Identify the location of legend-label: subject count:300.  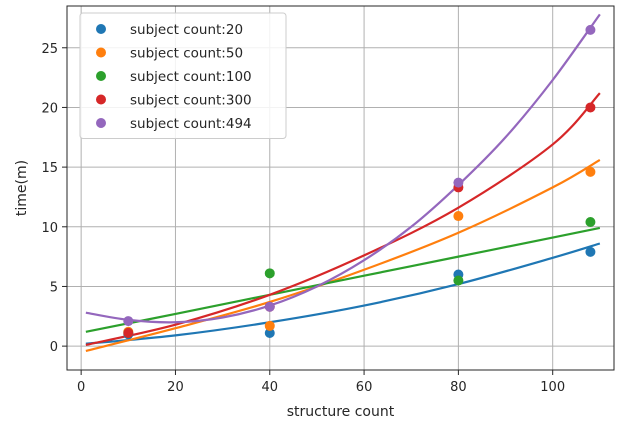
(191, 101).